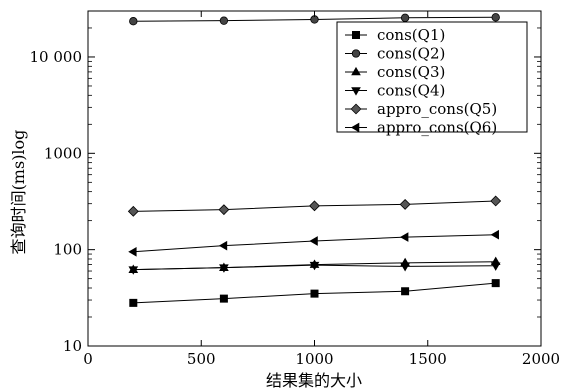  I want to click on legend-item: cons(Q1), so click(395, 35).